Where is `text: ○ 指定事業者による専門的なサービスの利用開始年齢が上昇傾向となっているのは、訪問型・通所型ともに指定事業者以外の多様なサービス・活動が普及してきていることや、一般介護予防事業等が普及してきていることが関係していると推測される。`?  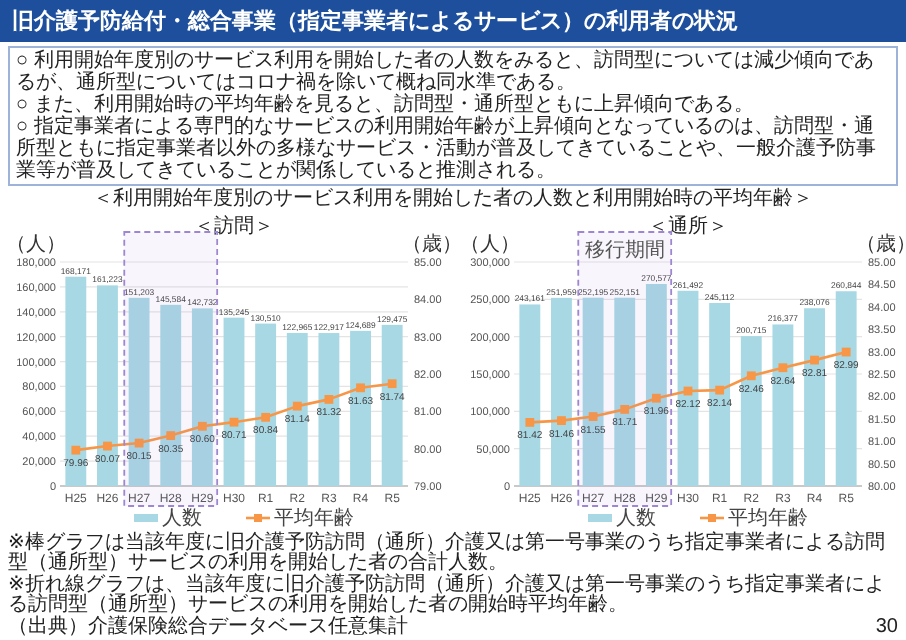
text: ○ 指定事業者による専門的なサービスの利用開始年齢が上昇傾向となっているのは、訪問型・通所型ともに指定事業者以外の多様なサービス・活動が普及してきていることや、一般介護予防事業等が普及してきていることが関係していると推測される。 is located at coordinates (447, 149).